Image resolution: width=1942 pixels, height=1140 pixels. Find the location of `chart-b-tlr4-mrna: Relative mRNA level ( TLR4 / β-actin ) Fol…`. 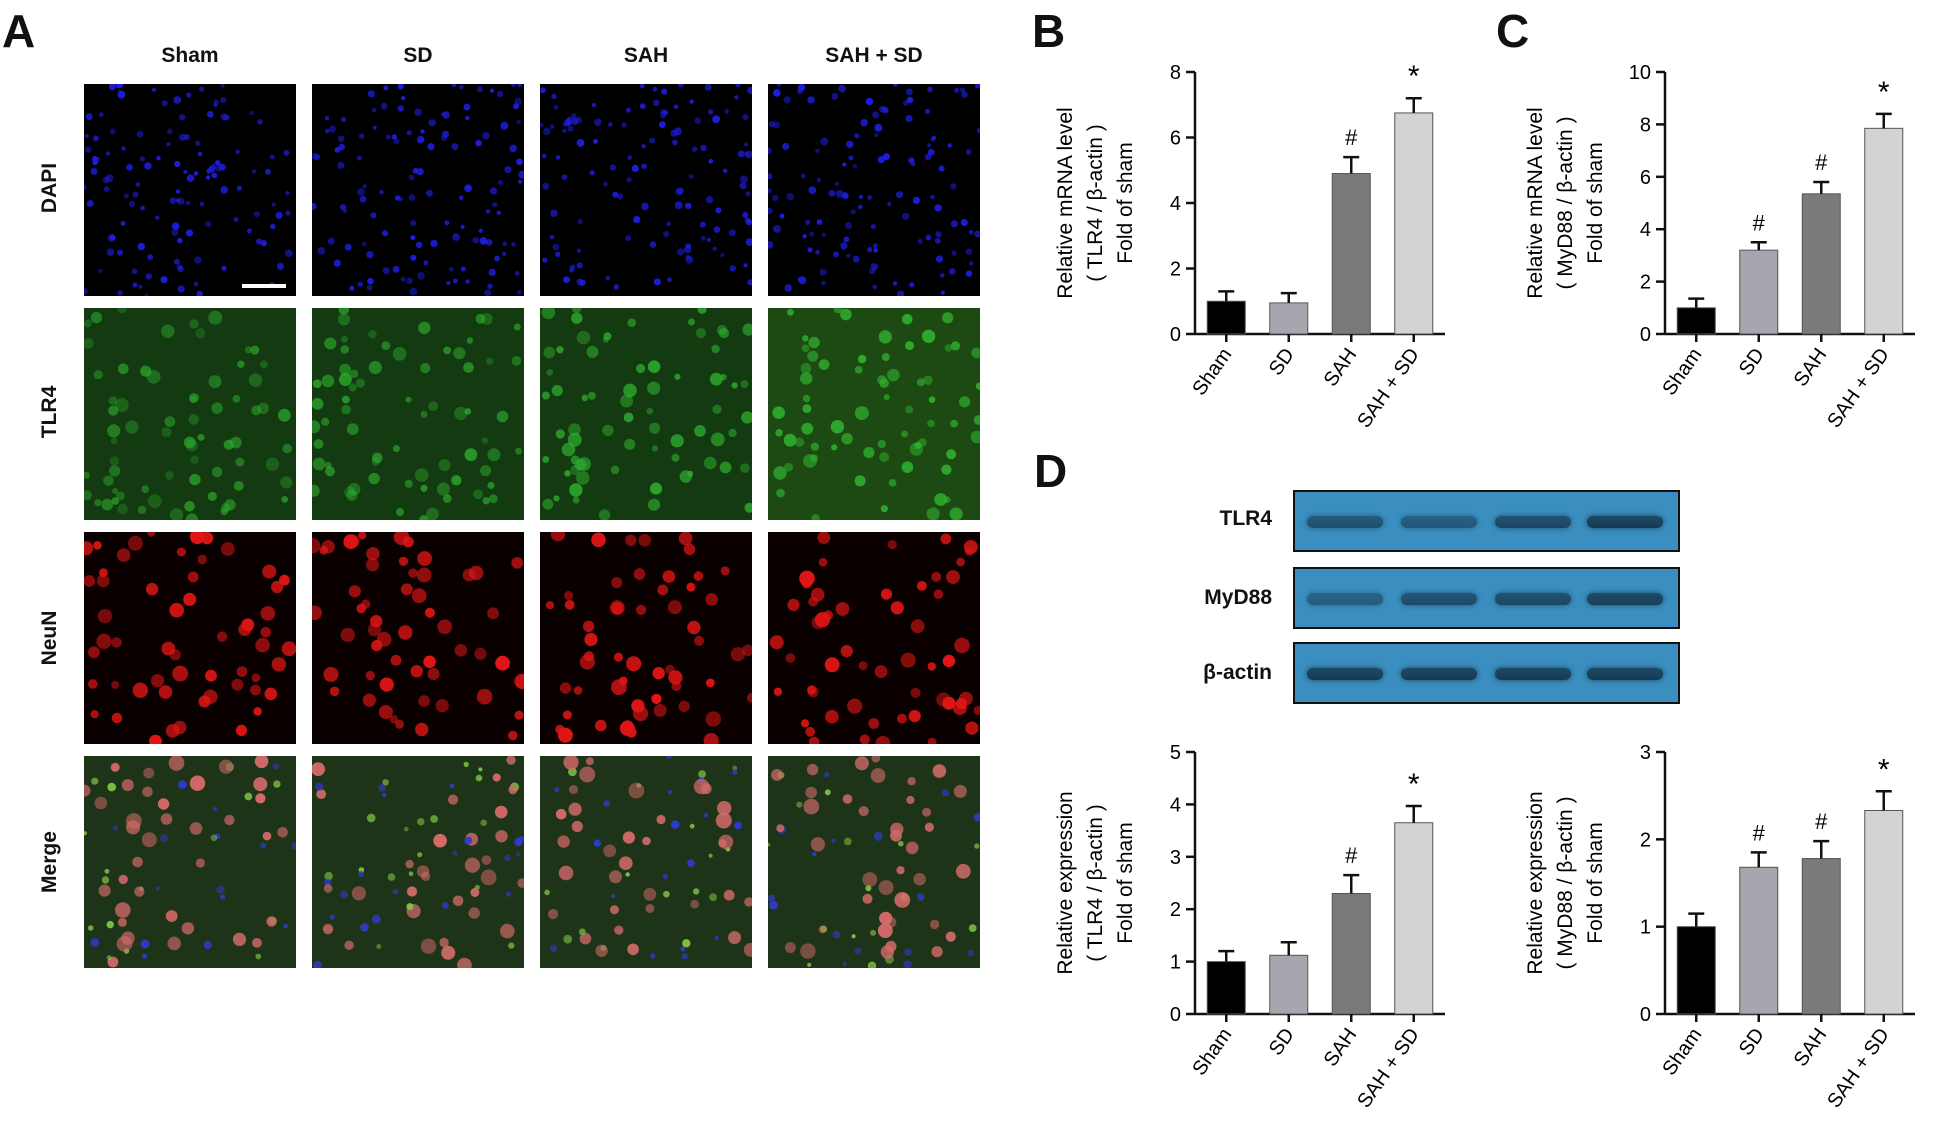

chart-b-tlr4-mrna: Relative mRNA level ( TLR4 / β-actin ) Fol… is located at coordinates (1249, 246).